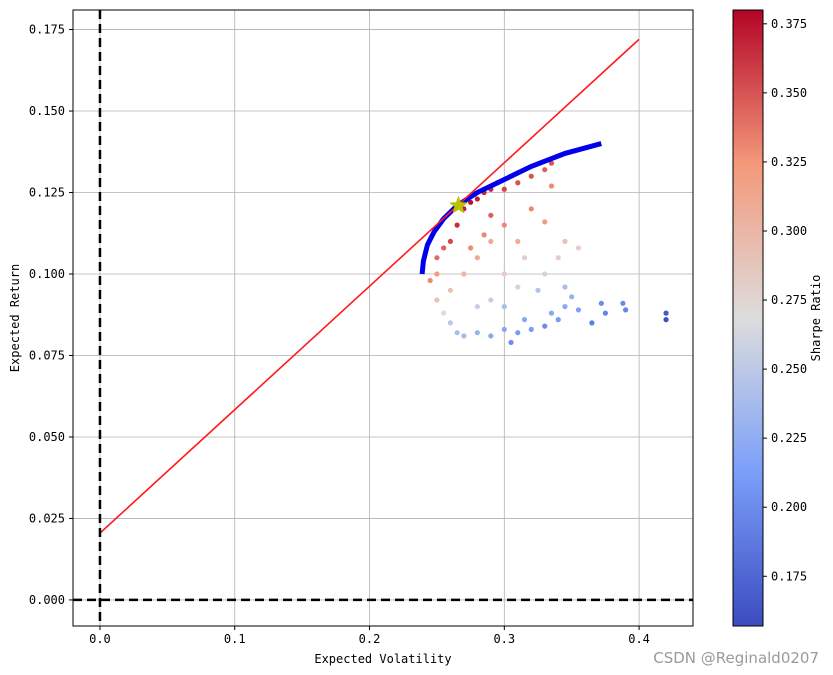  Describe the element at coordinates (789, 93) in the screenshot. I see `colorbar-tick-label: 0.350` at that location.